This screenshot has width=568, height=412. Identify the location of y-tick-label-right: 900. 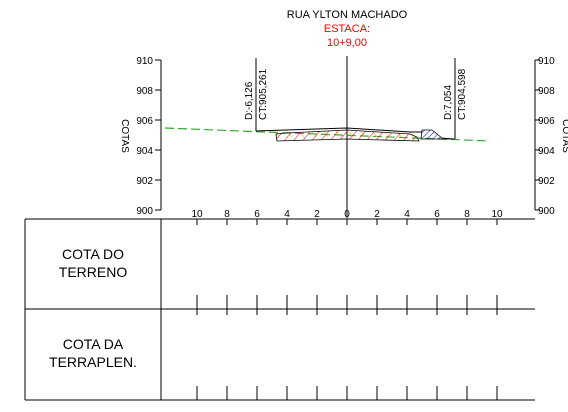
(546, 211).